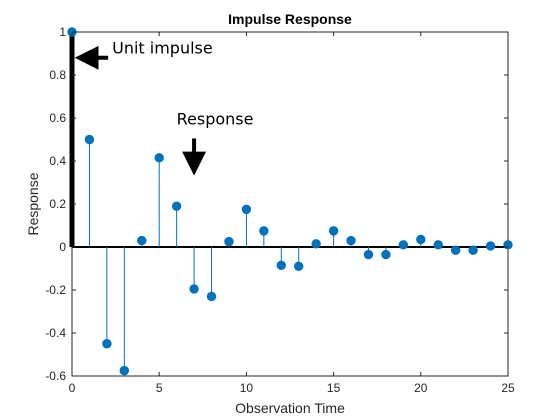  Describe the element at coordinates (164, 107) in the screenshot. I see `annotations: Unit impulse Response` at that location.